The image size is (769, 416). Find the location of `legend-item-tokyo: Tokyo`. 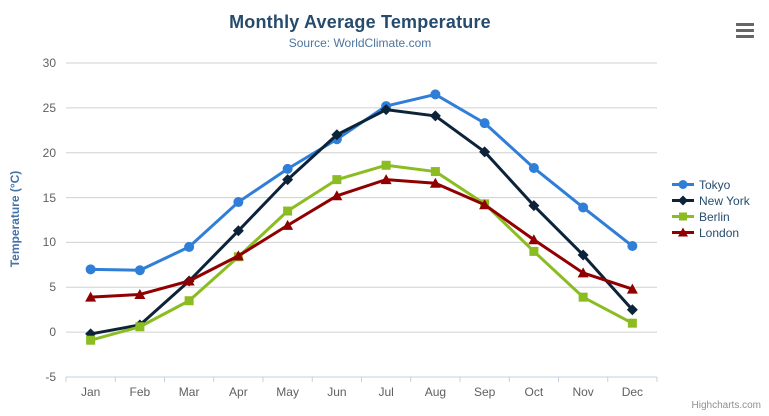

legend-item-tokyo: Tokyo is located at coordinates (711, 184).